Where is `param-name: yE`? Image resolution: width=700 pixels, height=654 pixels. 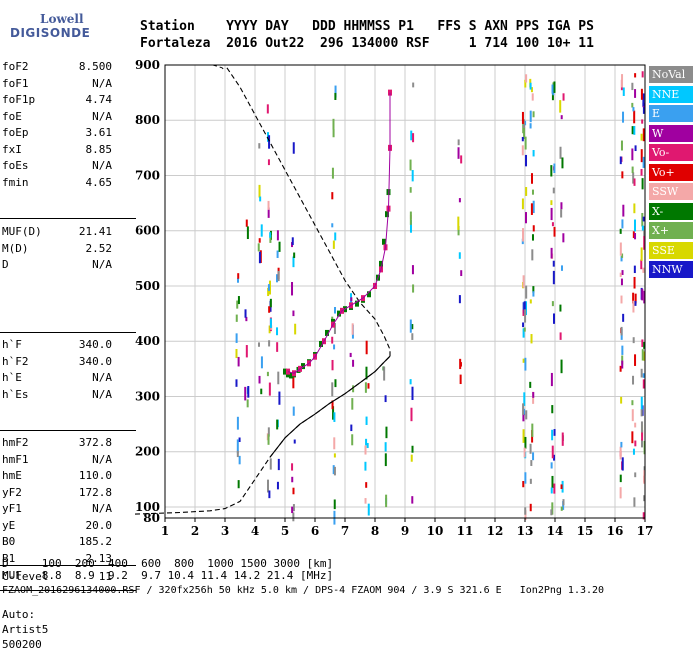 param-name: yE is located at coordinates (9, 525).